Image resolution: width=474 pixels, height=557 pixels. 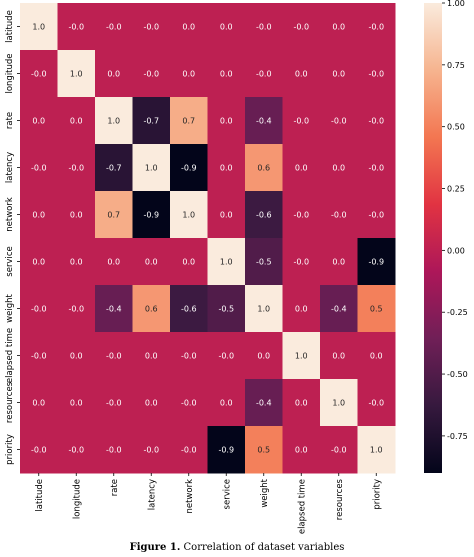 What do you see at coordinates (155, 547) in the screenshot?
I see `figure-label: Figure 1.` at bounding box center [155, 547].